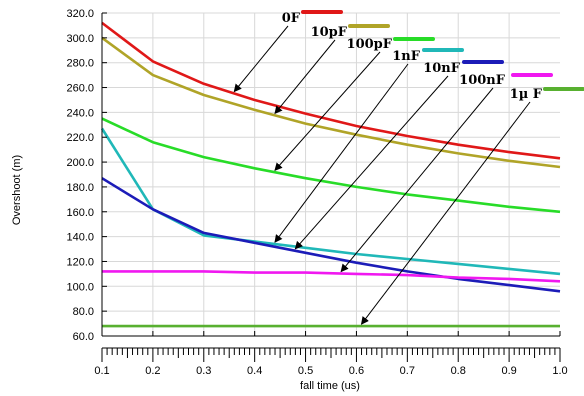 The height and width of the screenshot is (396, 584). I want to click on x-tick-label: 0.9, so click(508, 371).